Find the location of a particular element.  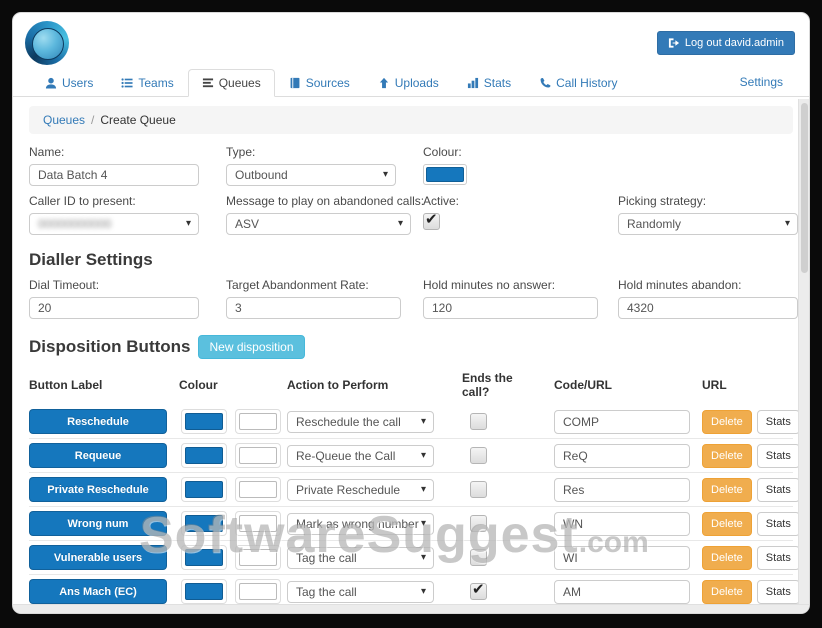

hold-abandon-input is located at coordinates (708, 308).